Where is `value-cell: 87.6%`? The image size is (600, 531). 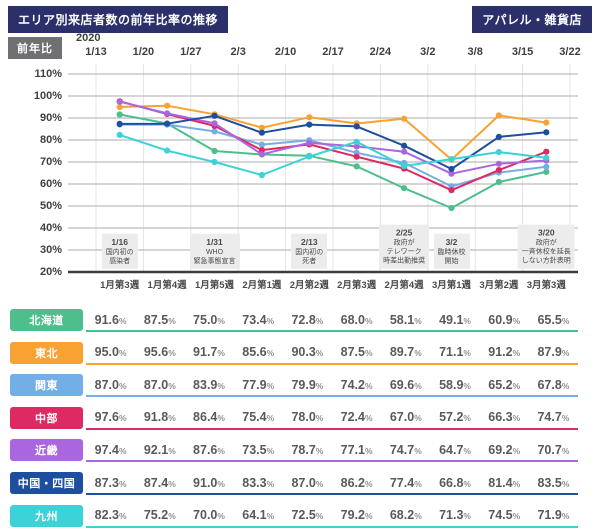 value-cell: 87.6% is located at coordinates (209, 449).